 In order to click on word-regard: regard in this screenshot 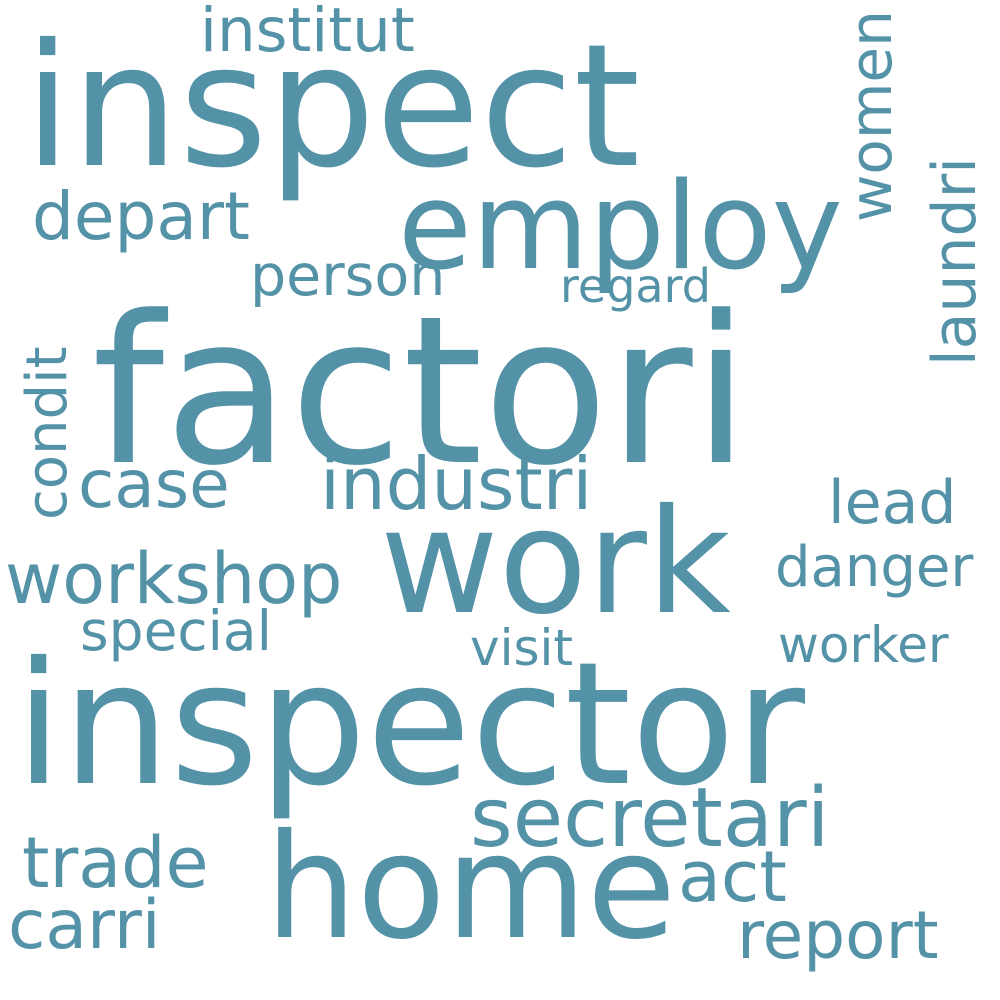, I will do `click(635, 286)`.